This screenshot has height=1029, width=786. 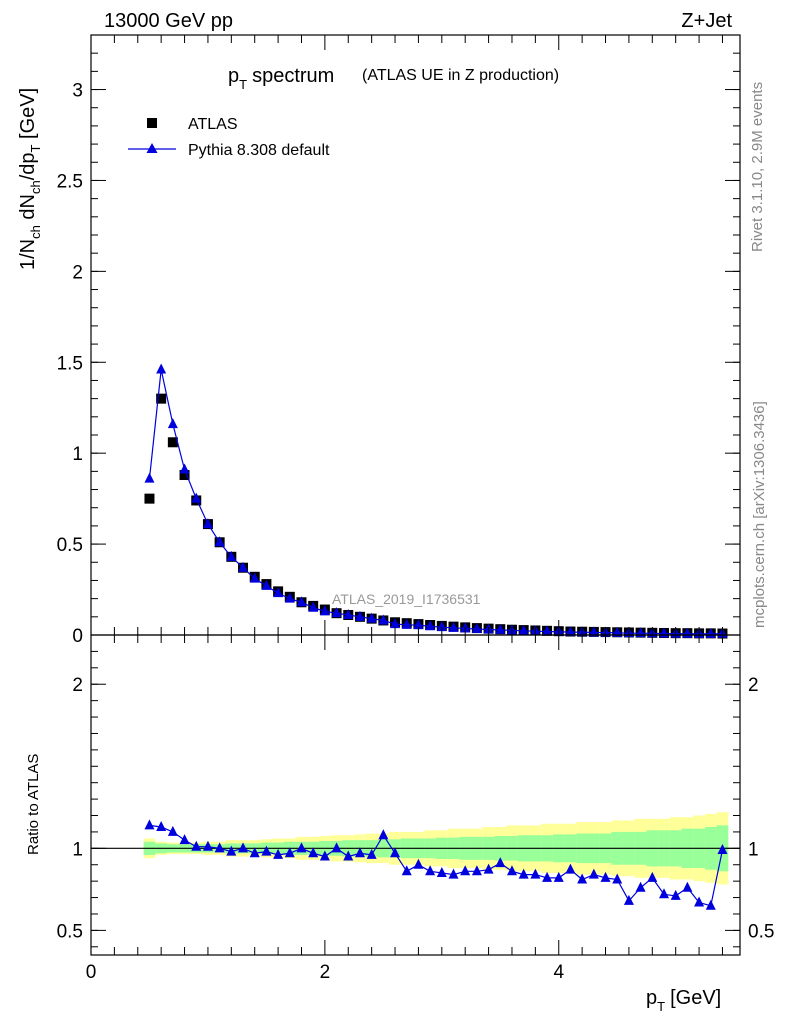 I want to click on x-tick-label: 4, so click(x=558, y=972).